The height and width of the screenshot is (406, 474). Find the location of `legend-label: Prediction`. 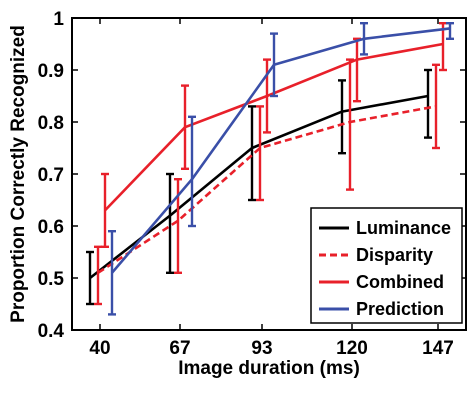

legend-label: Prediction is located at coordinates (400, 309).